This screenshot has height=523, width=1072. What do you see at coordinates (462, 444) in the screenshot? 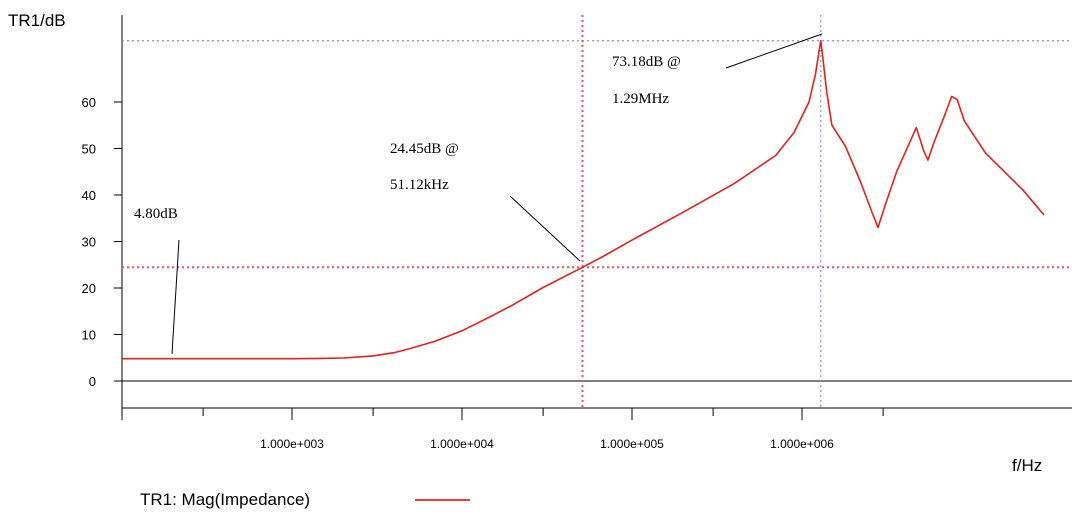
I see `x-tick-label: 1.000e+004` at bounding box center [462, 444].